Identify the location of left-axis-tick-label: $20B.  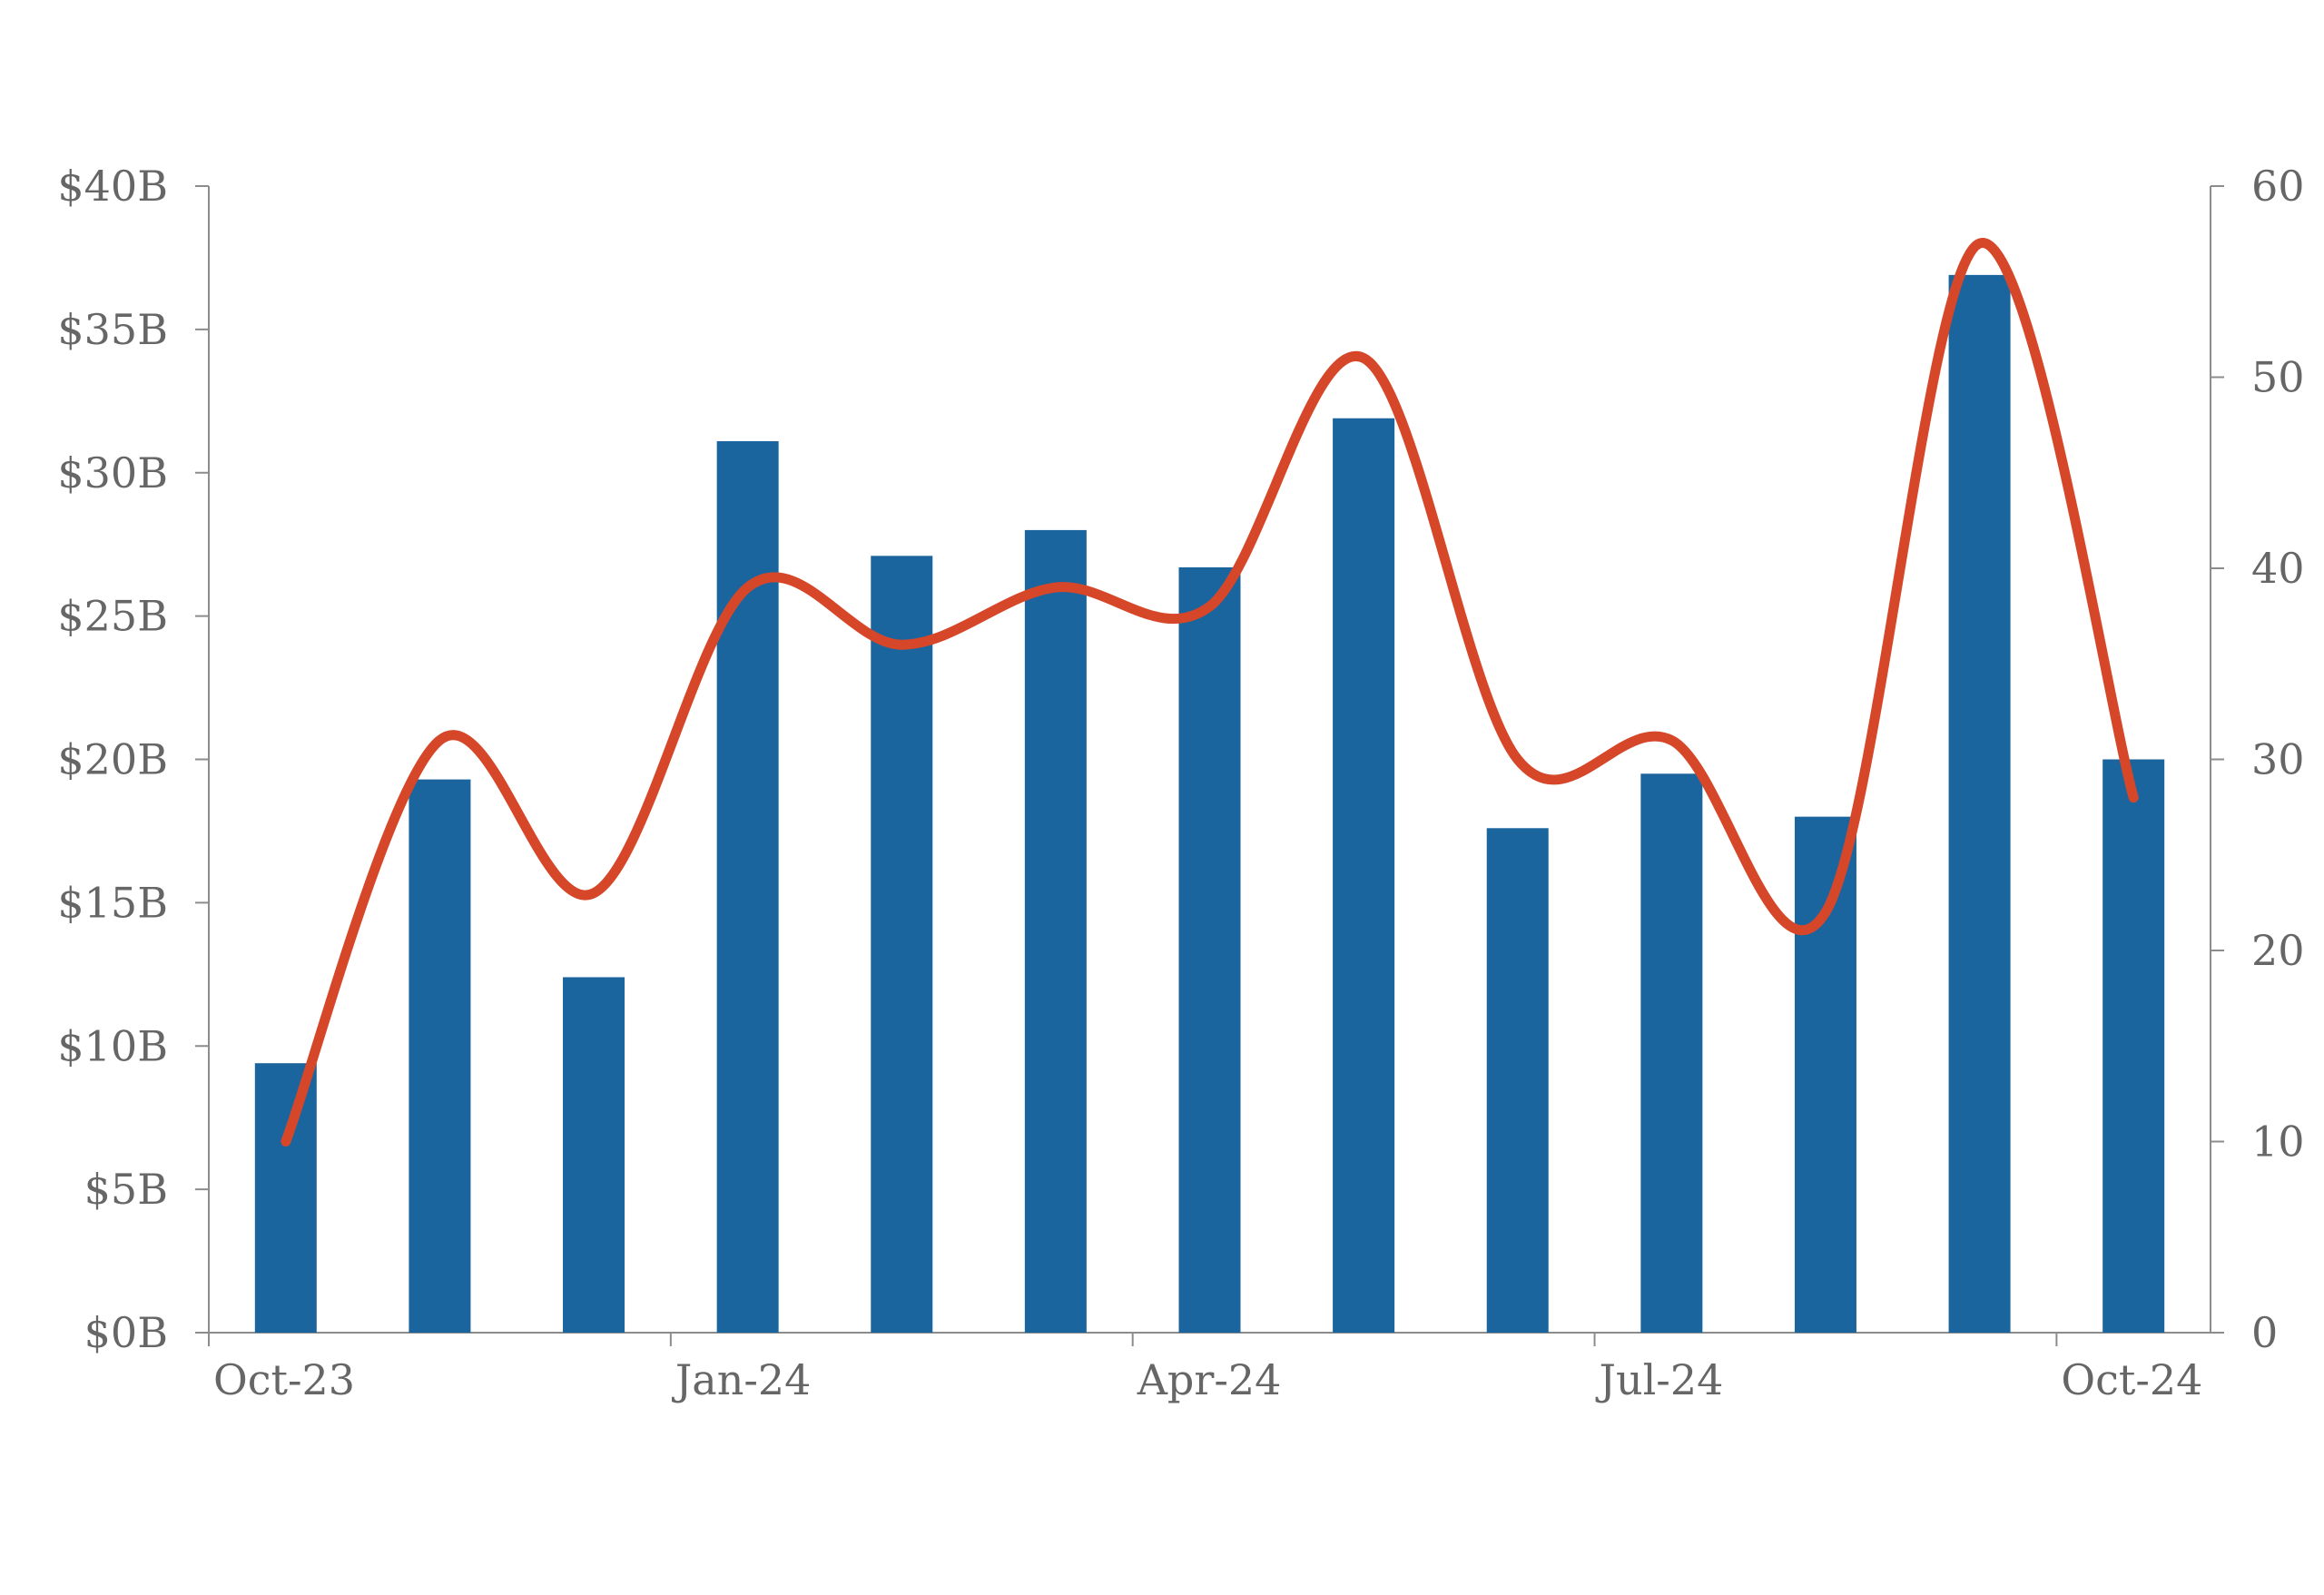
(112, 760).